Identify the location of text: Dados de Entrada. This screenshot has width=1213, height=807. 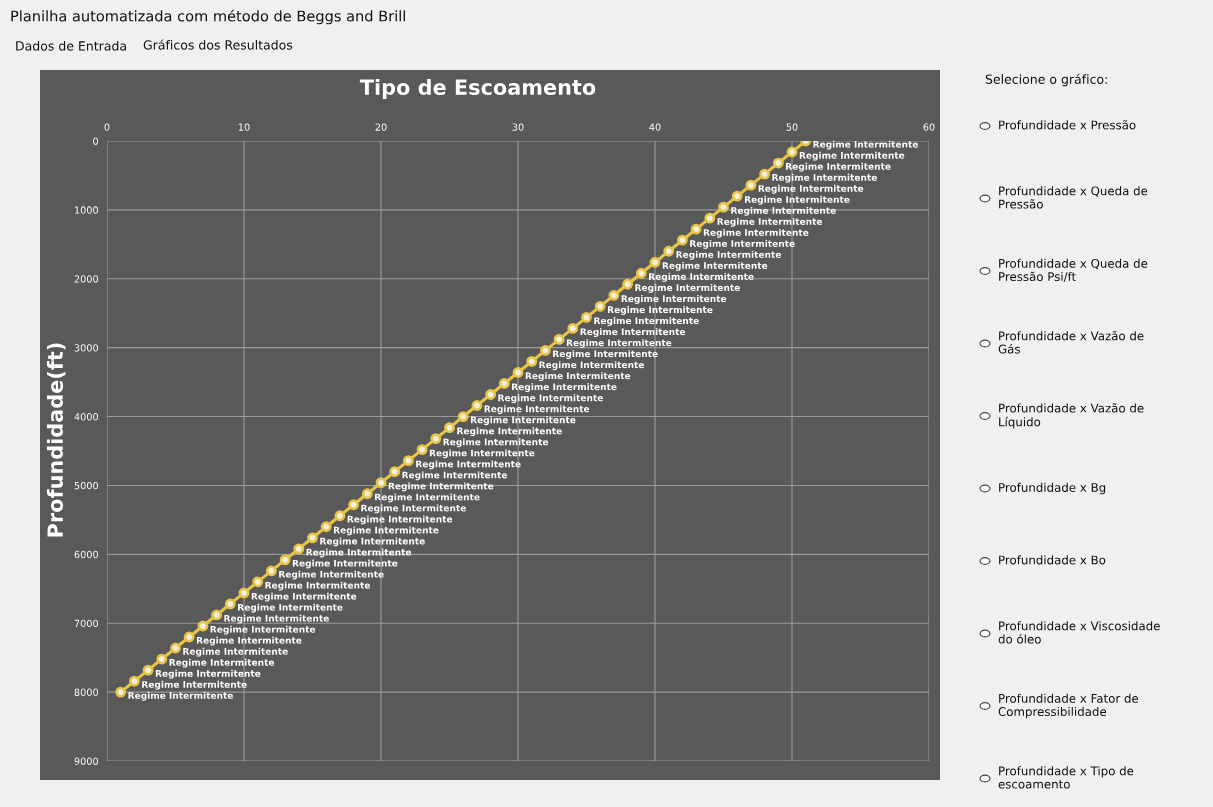
(71, 45).